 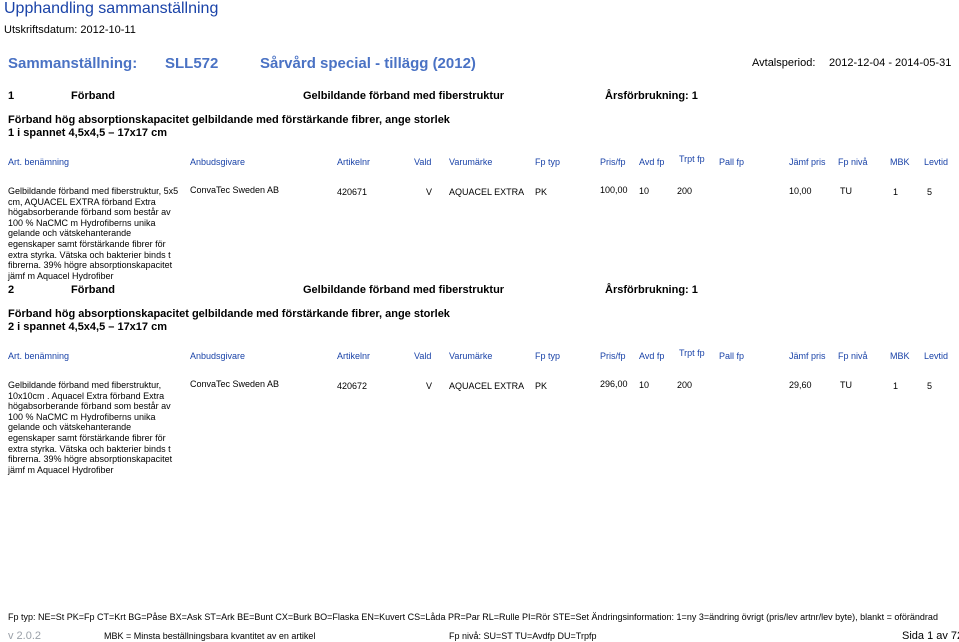 What do you see at coordinates (784, 63) in the screenshot?
I see `period-label: Avtalsperiod:` at bounding box center [784, 63].